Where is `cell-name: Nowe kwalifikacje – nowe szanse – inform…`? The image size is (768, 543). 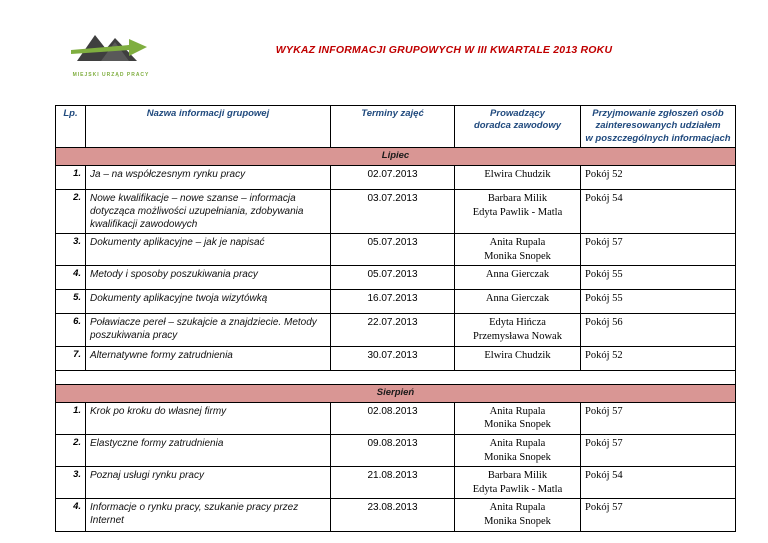
cell-name: Nowe kwalifikacje – nowe szanse – inform… is located at coordinates (208, 212).